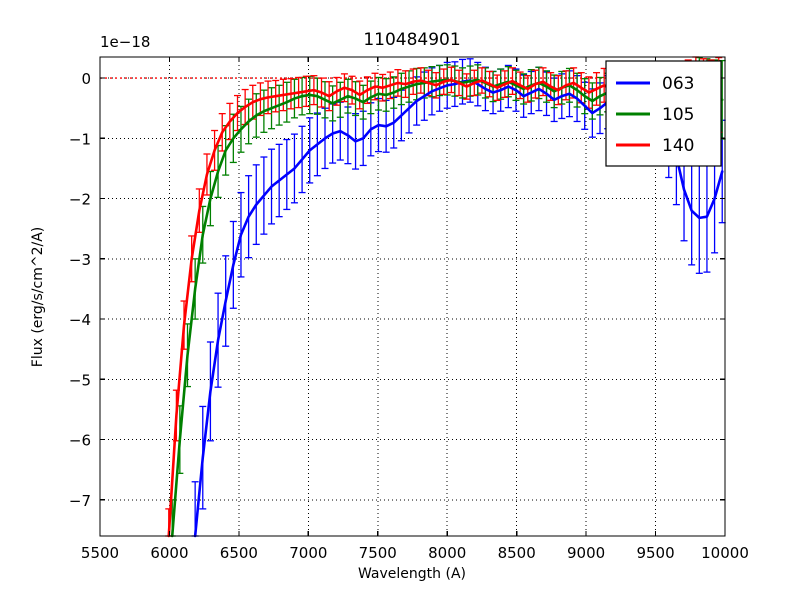 This screenshot has width=800, height=600. I want to click on legend: 063 105 140, so click(663, 113).